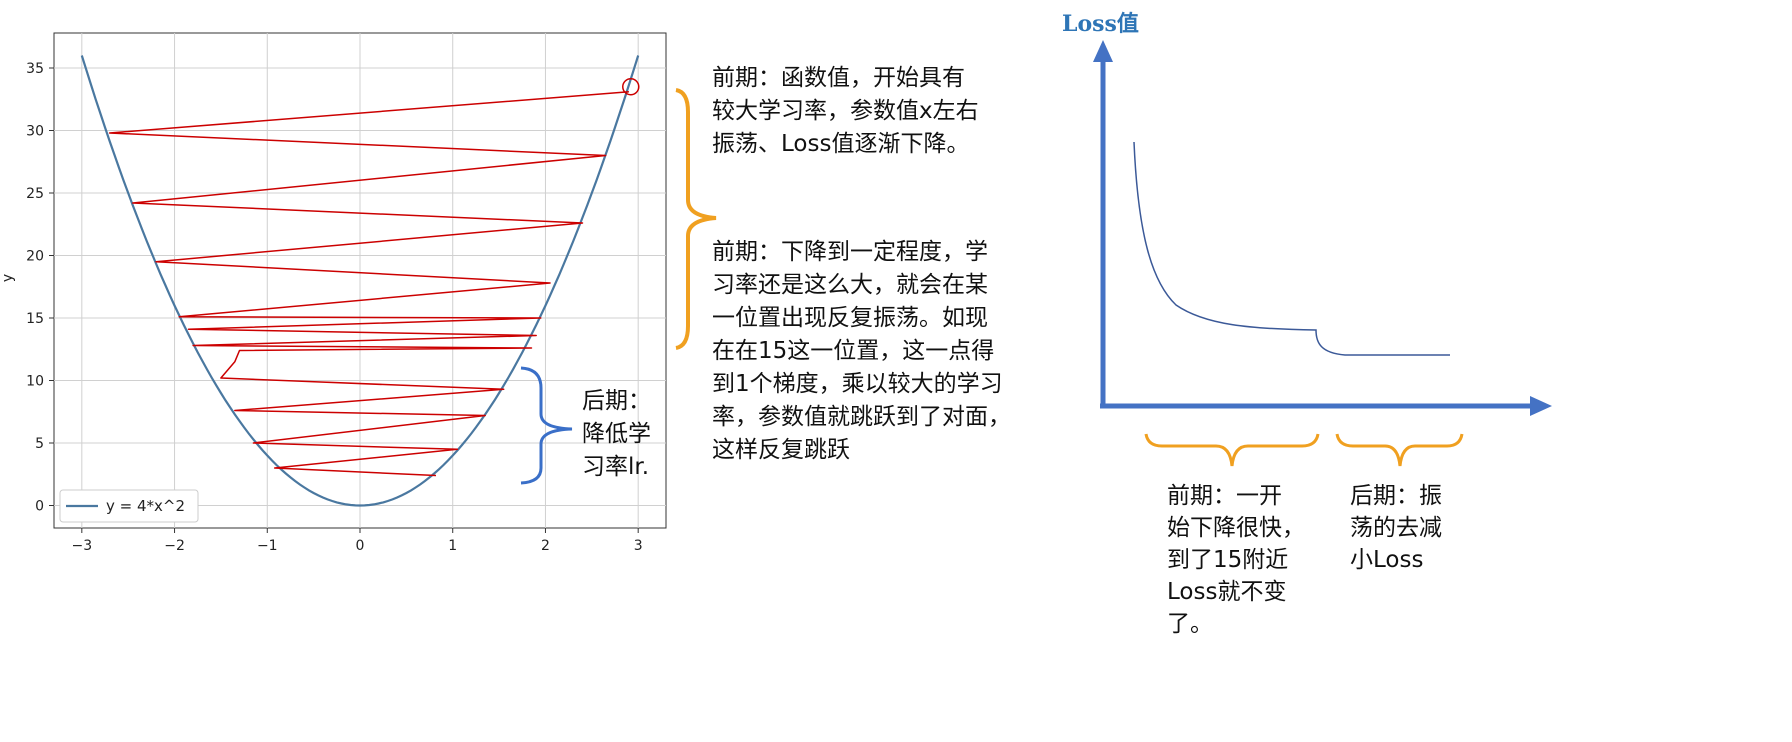 Image resolution: width=1792 pixels, height=742 pixels. I want to click on loss-late-note: 后期：振 荡的去减 小Loss, so click(1396, 528).